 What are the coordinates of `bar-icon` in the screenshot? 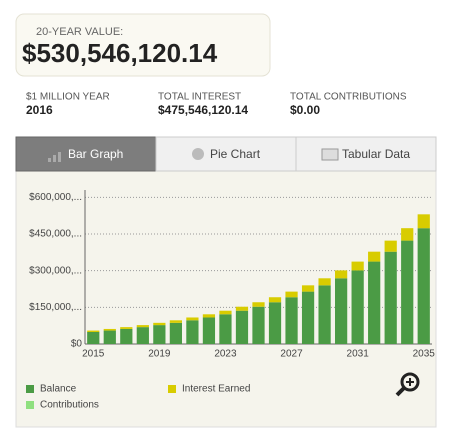 It's located at (54, 157).